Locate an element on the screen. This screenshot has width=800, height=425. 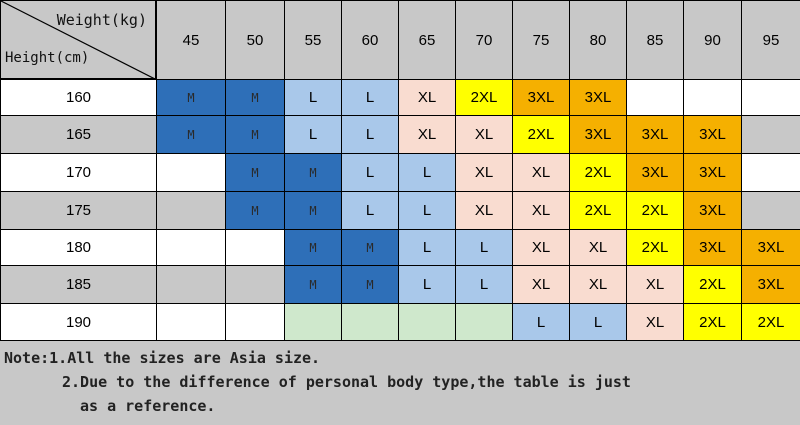
weight-header-65: 65 is located at coordinates (427, 40).